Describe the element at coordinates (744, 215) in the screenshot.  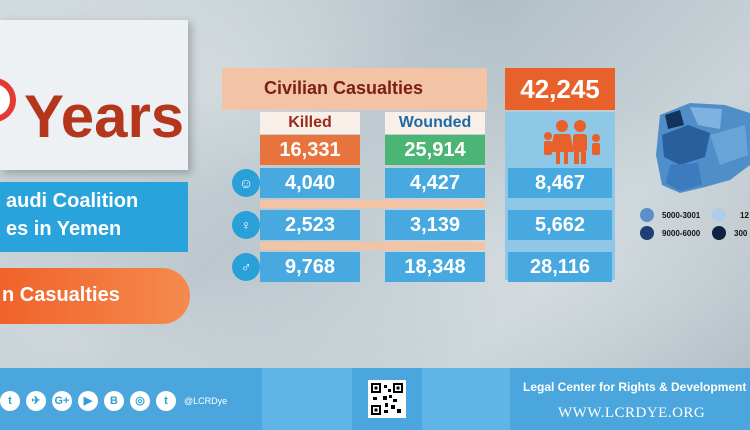
I see `legend-label: 12` at that location.